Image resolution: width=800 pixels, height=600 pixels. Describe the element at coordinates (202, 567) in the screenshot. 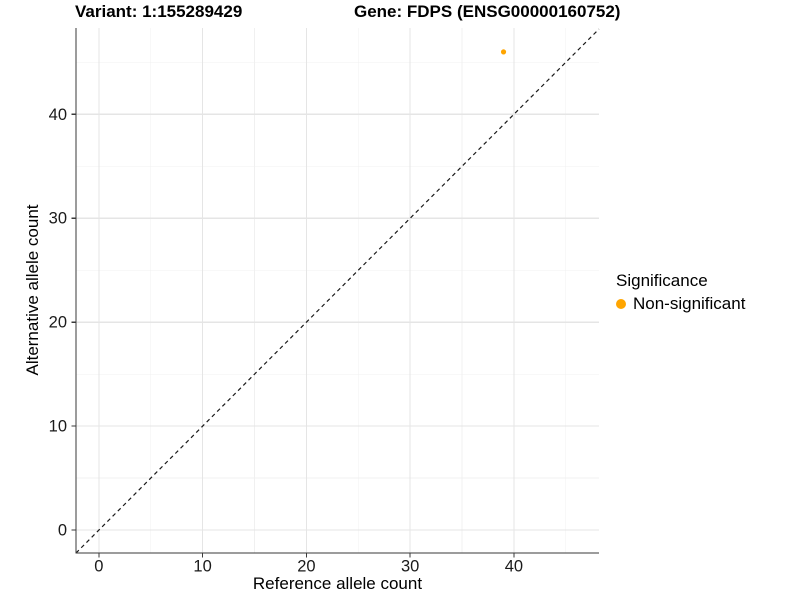

I see `x-tick-label: 10` at that location.